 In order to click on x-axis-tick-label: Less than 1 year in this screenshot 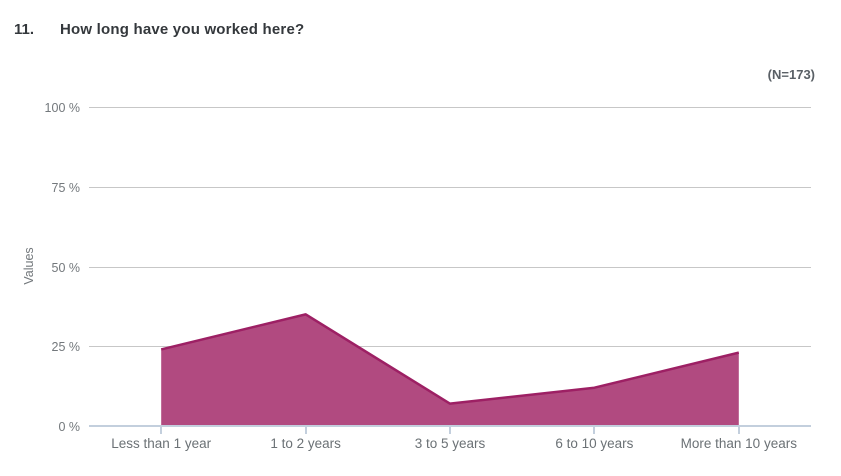, I will do `click(161, 443)`.